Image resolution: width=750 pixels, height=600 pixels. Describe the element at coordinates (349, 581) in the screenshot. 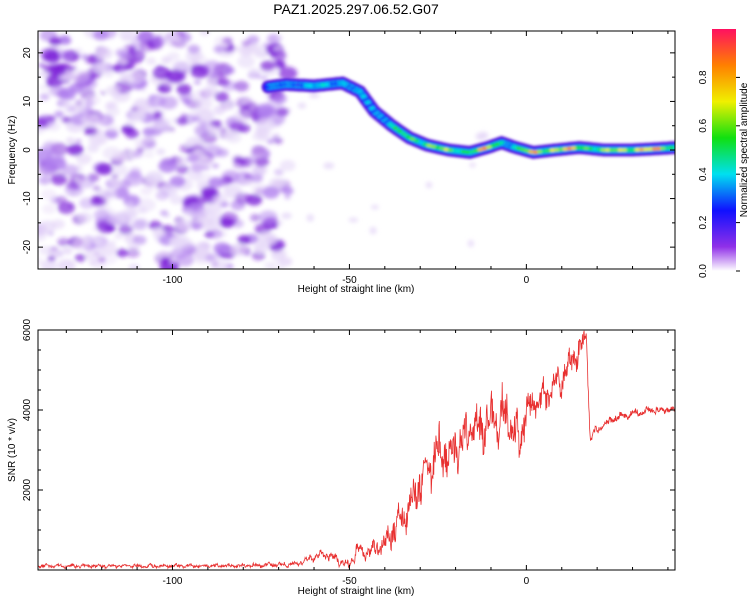

I see `x-tick-label: -50` at that location.